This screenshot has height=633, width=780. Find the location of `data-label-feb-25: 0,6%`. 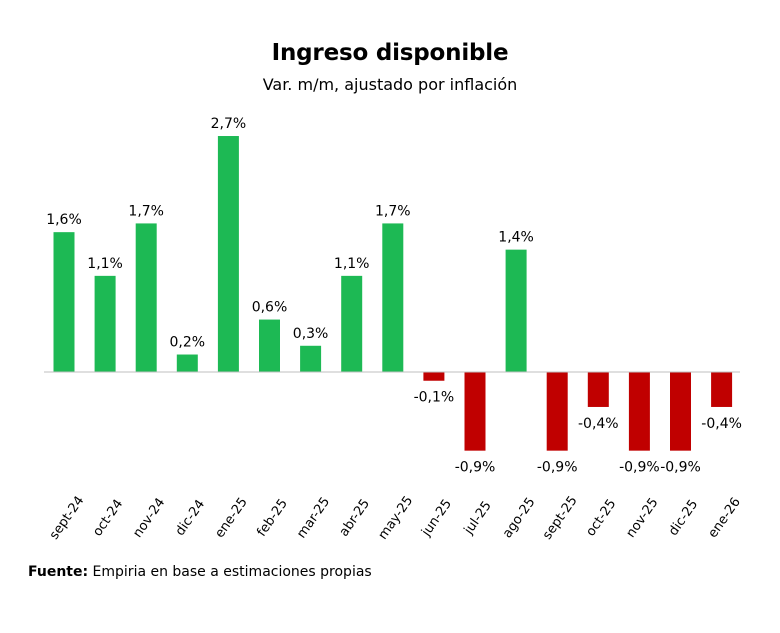

data-label-feb-25: 0,6% is located at coordinates (270, 308).